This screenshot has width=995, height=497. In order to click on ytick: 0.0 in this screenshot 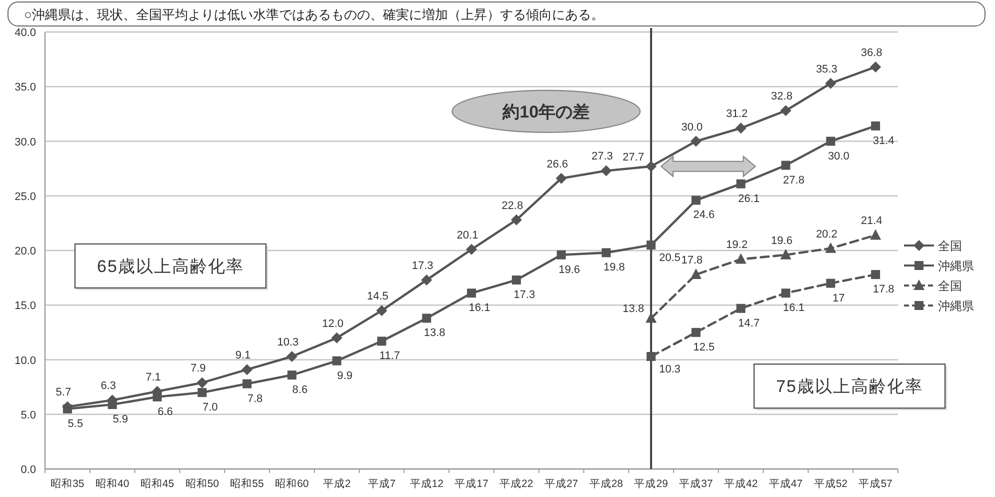, I will do `click(28, 470)`.